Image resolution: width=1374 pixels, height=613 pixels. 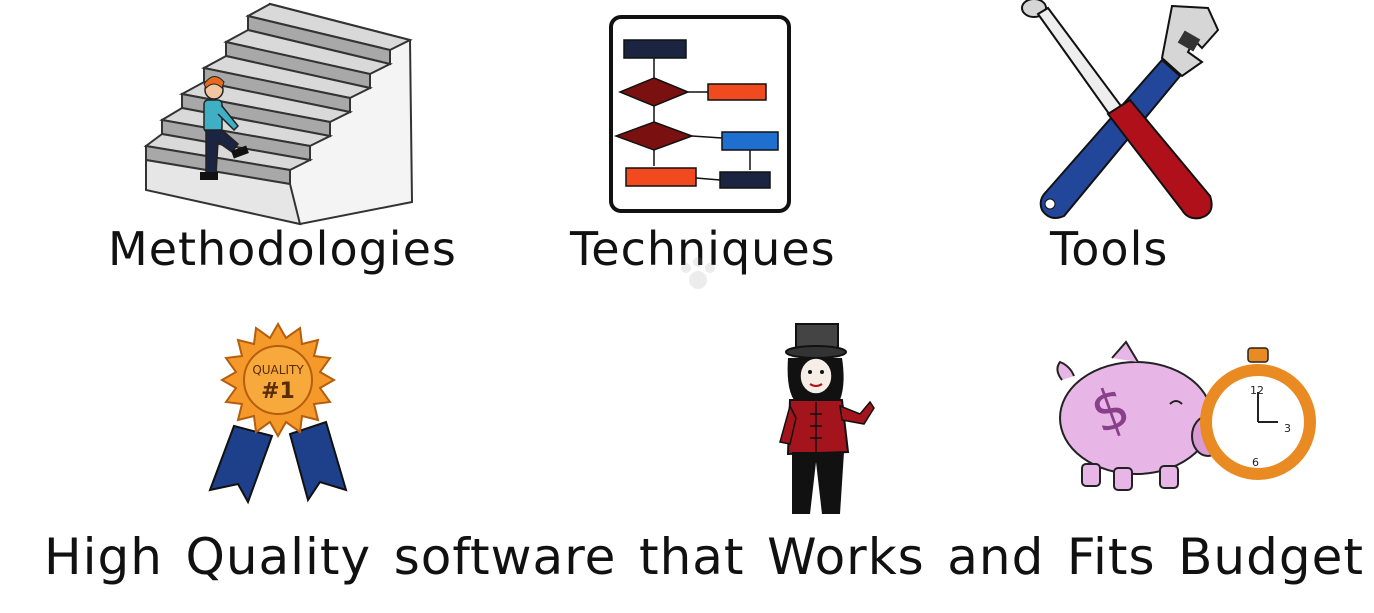 What do you see at coordinates (1255, 462) in the screenshot?
I see `clock-number-6: 6` at bounding box center [1255, 462].